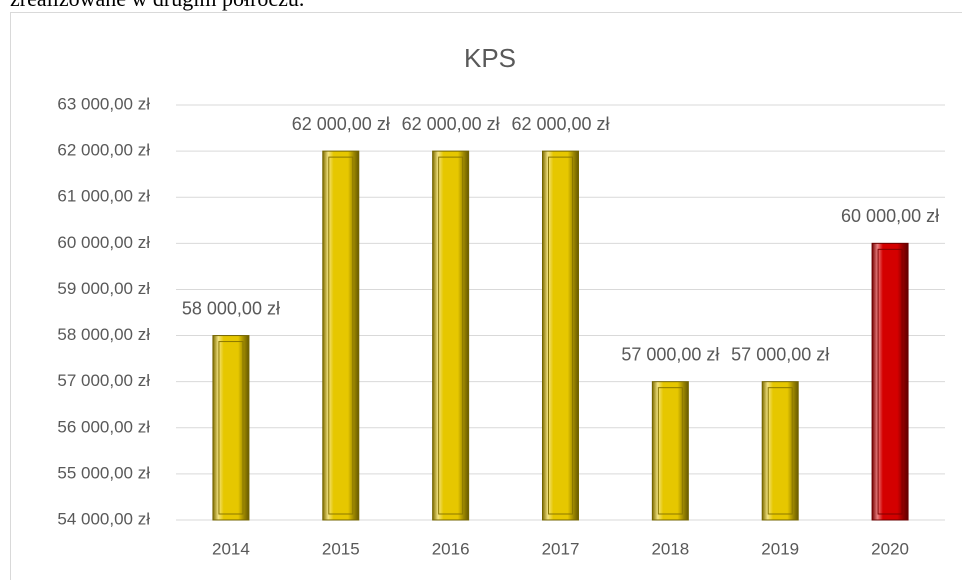 Image resolution: width=962 pixels, height=580 pixels. Describe the element at coordinates (780, 548) in the screenshot. I see `x-tick-label: 2019` at that location.